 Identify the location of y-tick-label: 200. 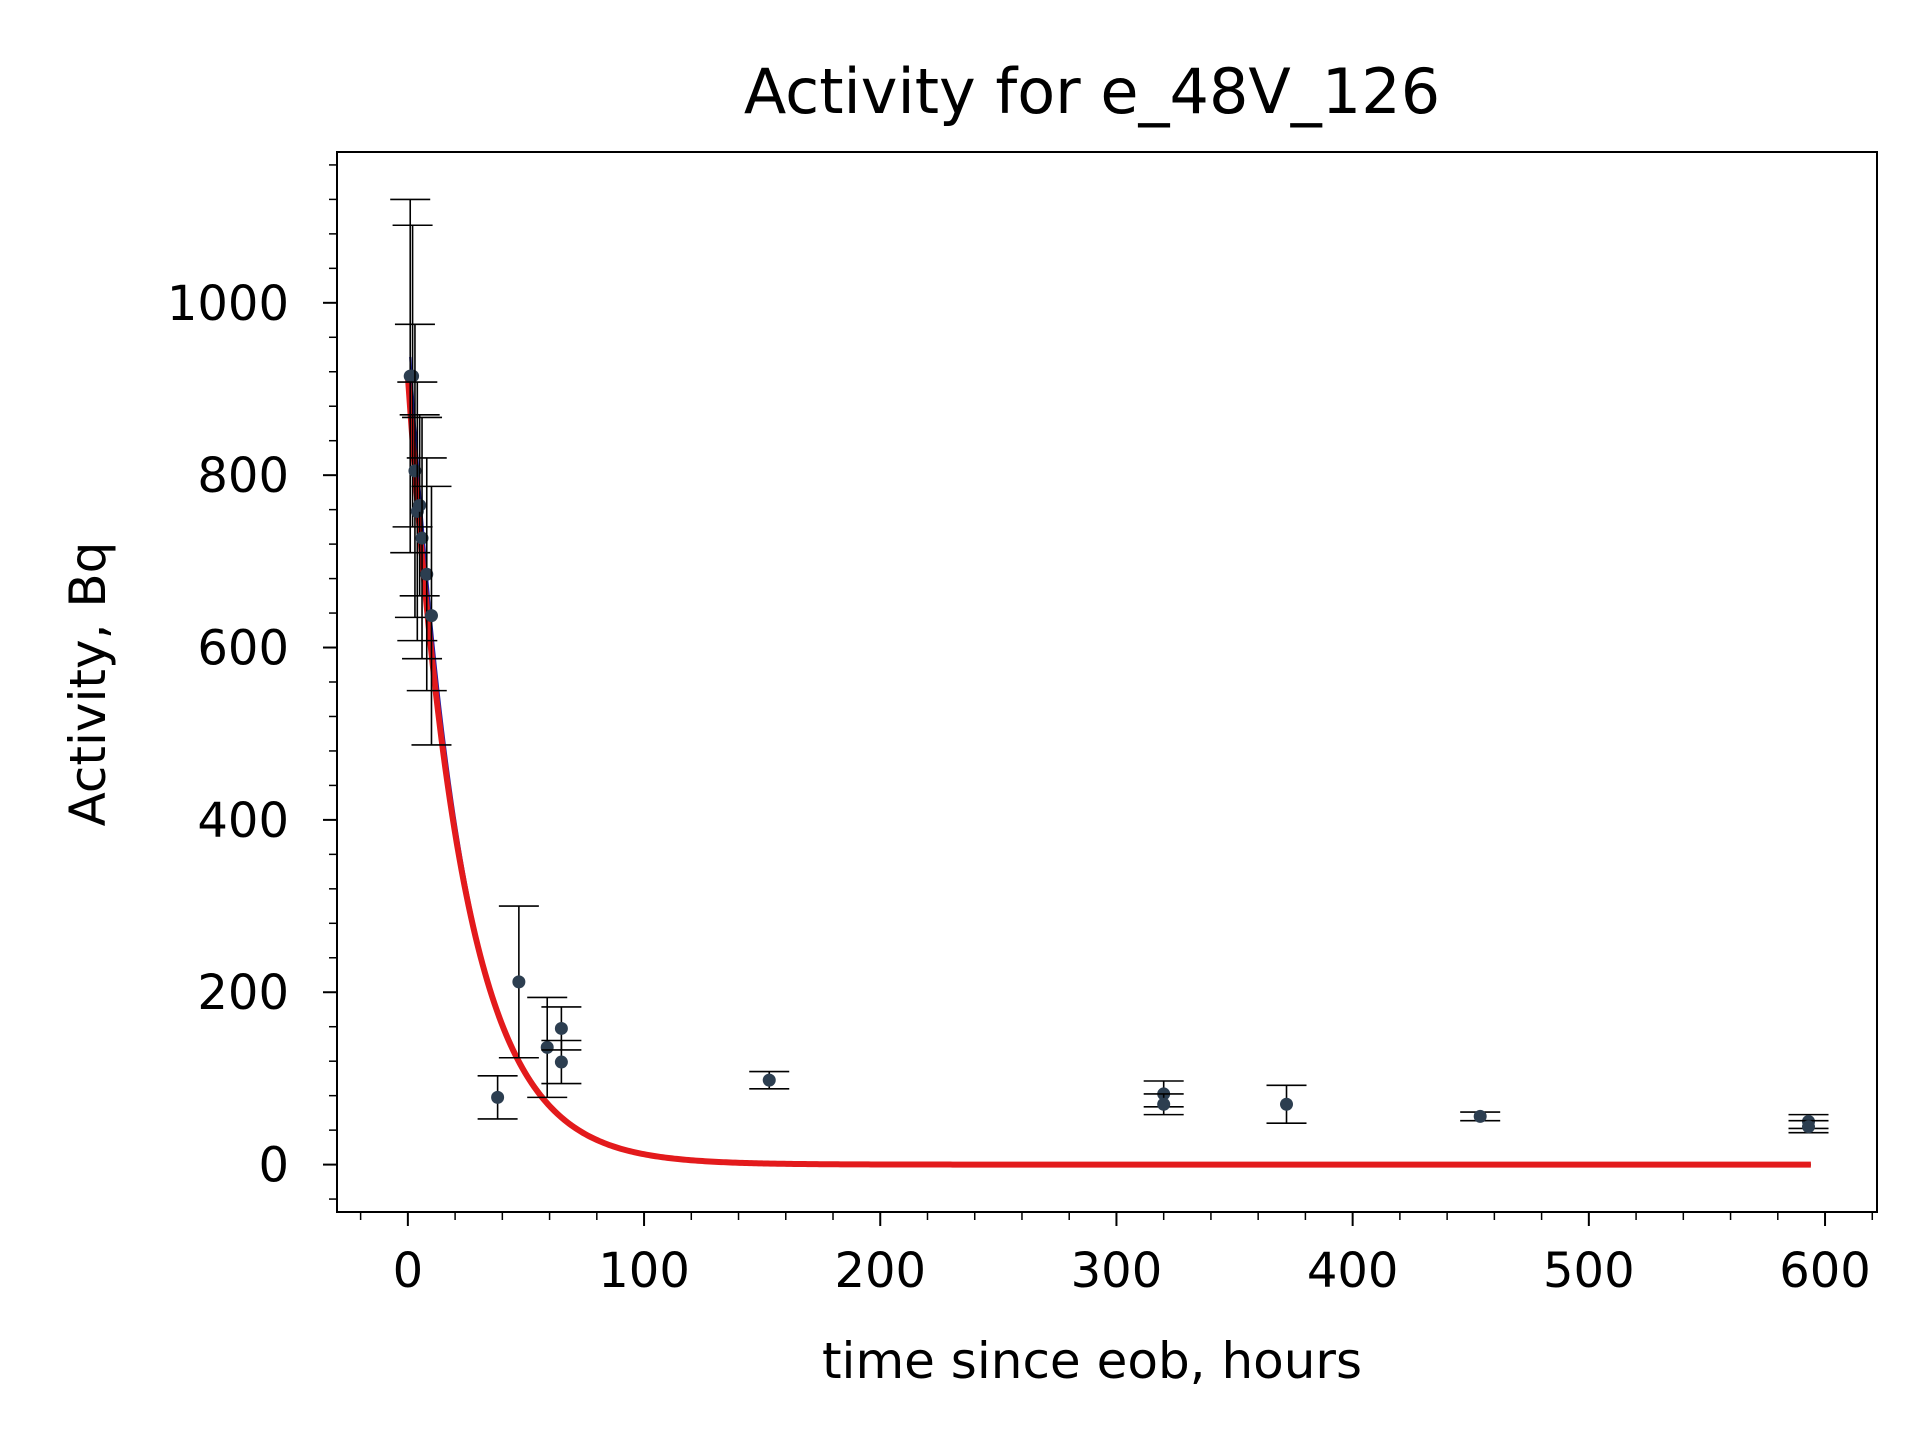
(243, 993).